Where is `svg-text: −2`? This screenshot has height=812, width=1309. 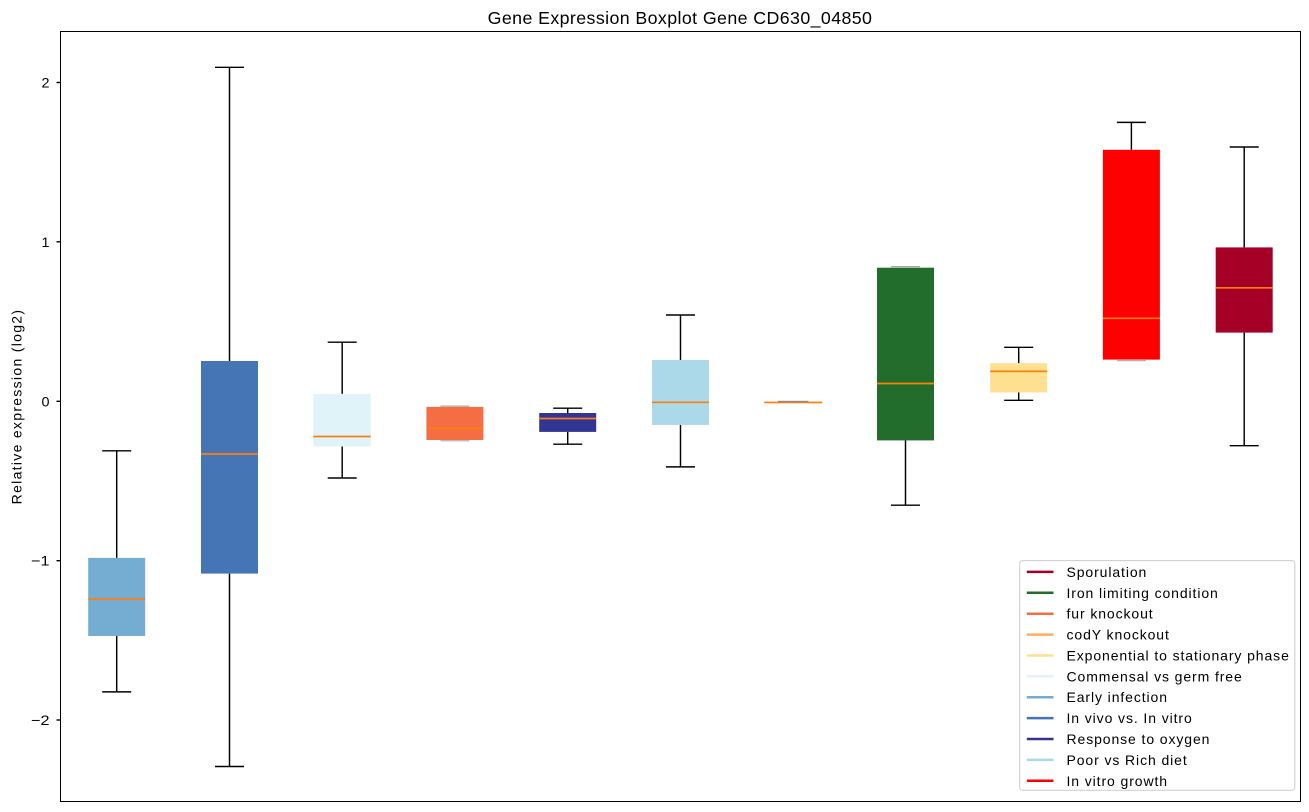 svg-text: −2 is located at coordinates (40, 720).